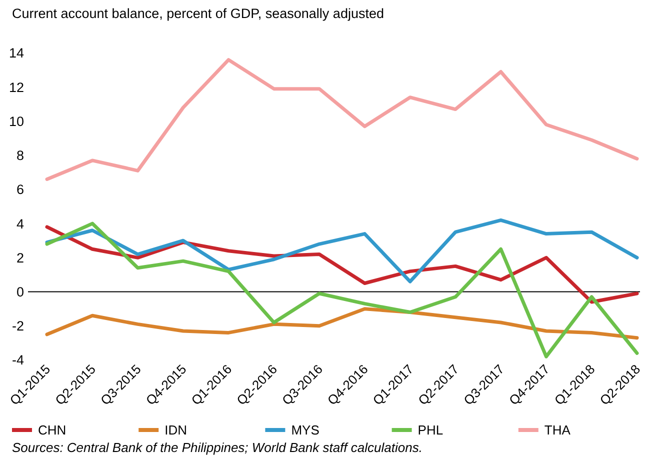  Describe the element at coordinates (16, 121) in the screenshot. I see `y-tick-label: 10` at that location.